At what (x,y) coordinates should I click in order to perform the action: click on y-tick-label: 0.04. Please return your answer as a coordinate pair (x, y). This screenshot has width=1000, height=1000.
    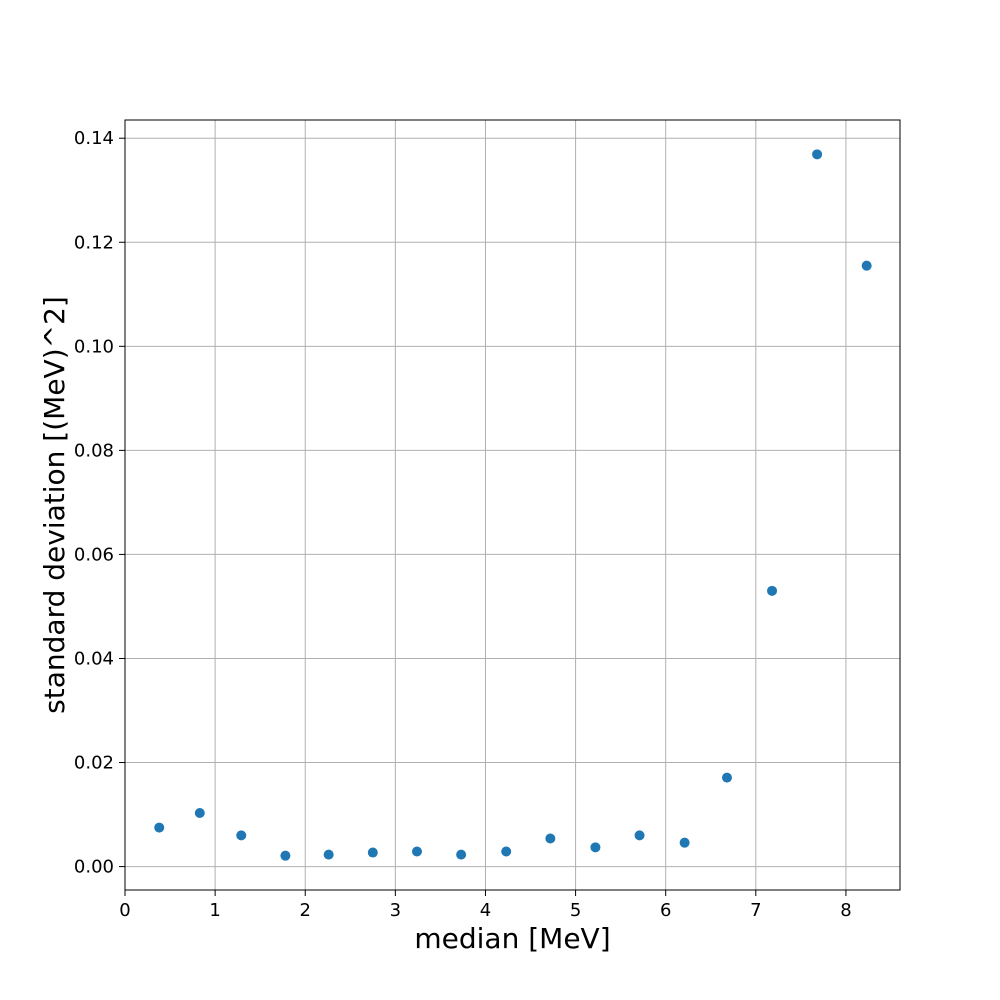
    Looking at the image, I should click on (94, 658).